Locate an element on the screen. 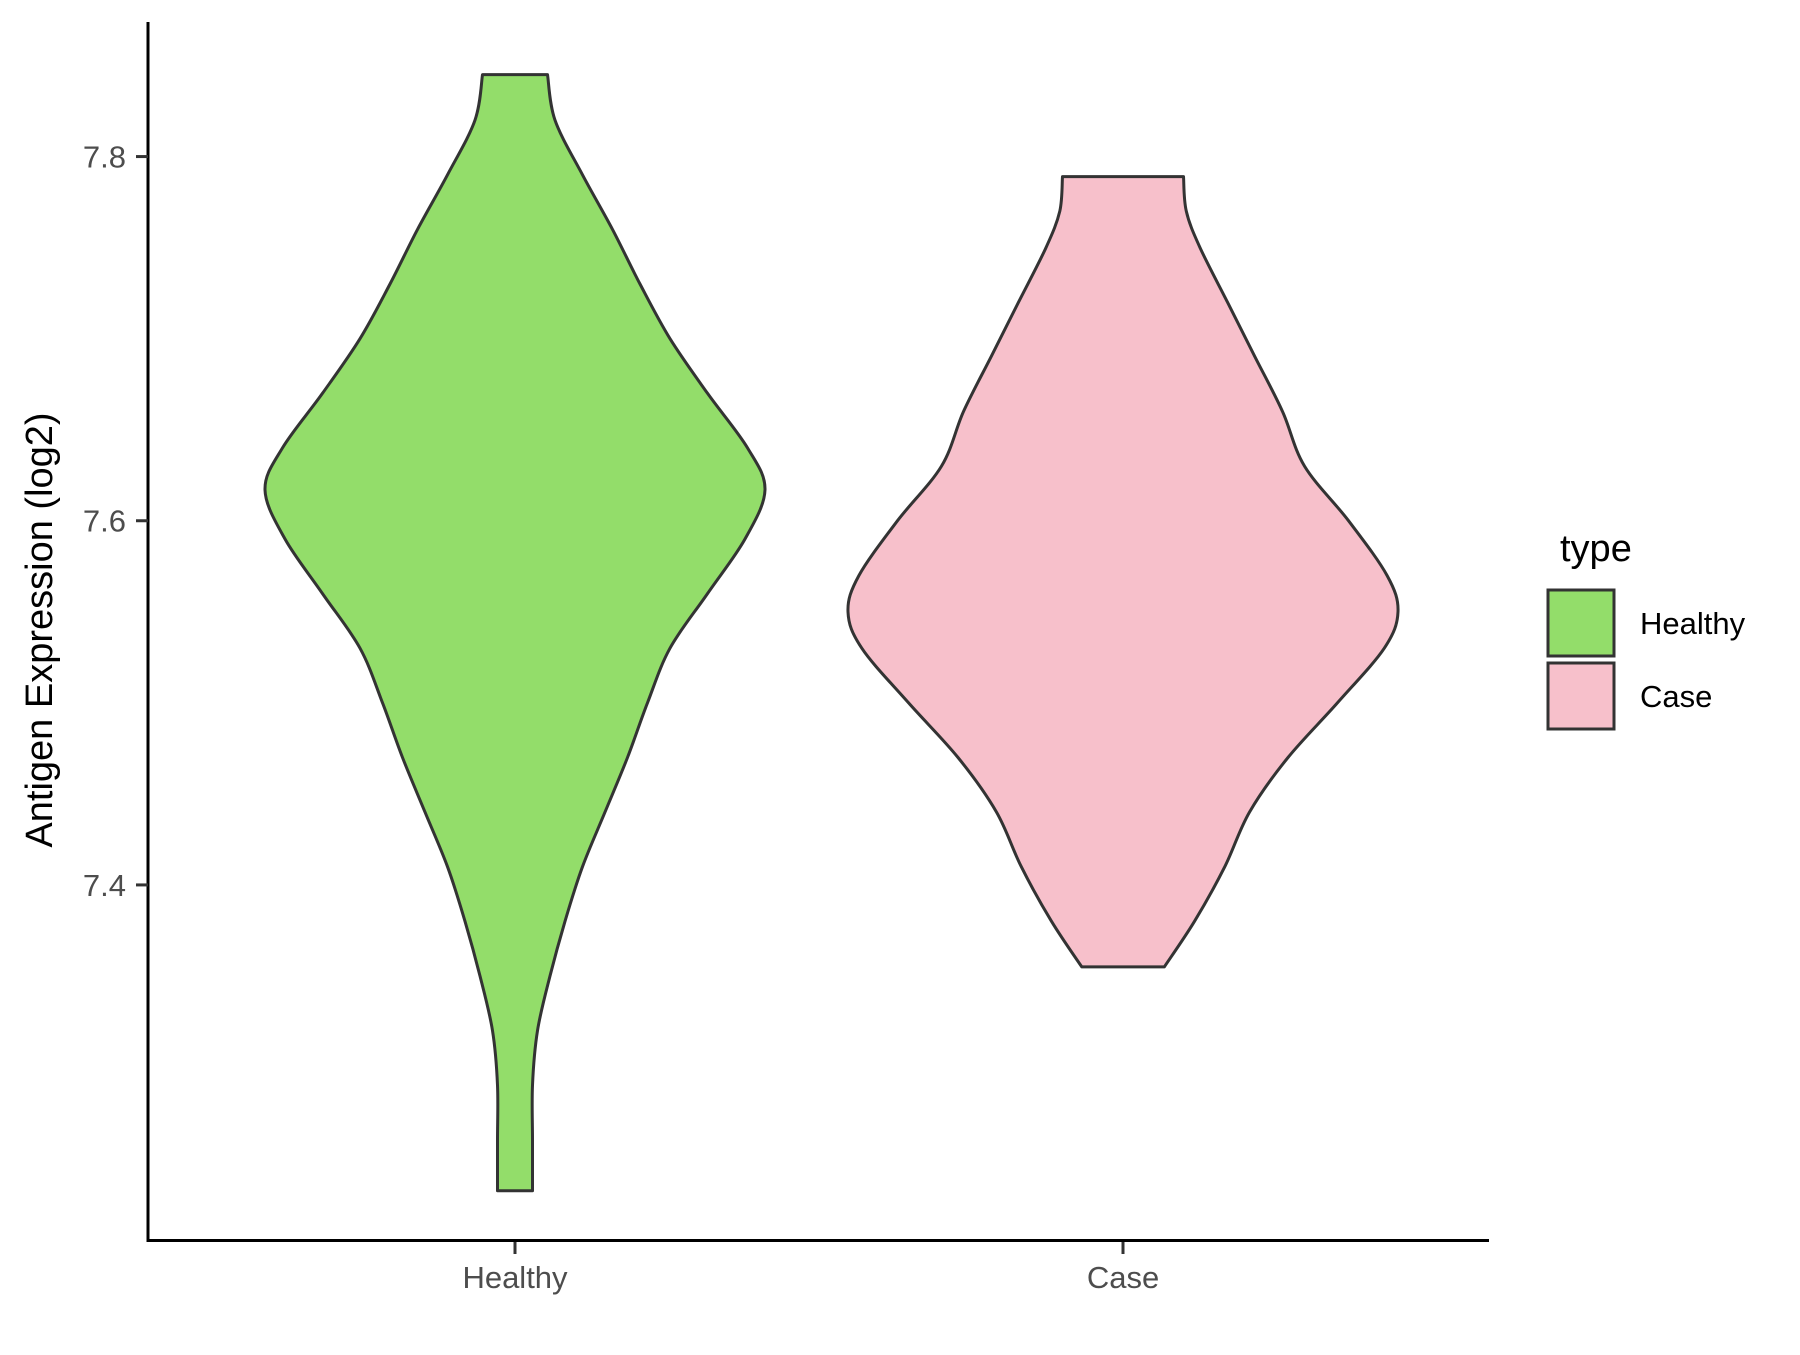  legend-title: type is located at coordinates (1596, 549).